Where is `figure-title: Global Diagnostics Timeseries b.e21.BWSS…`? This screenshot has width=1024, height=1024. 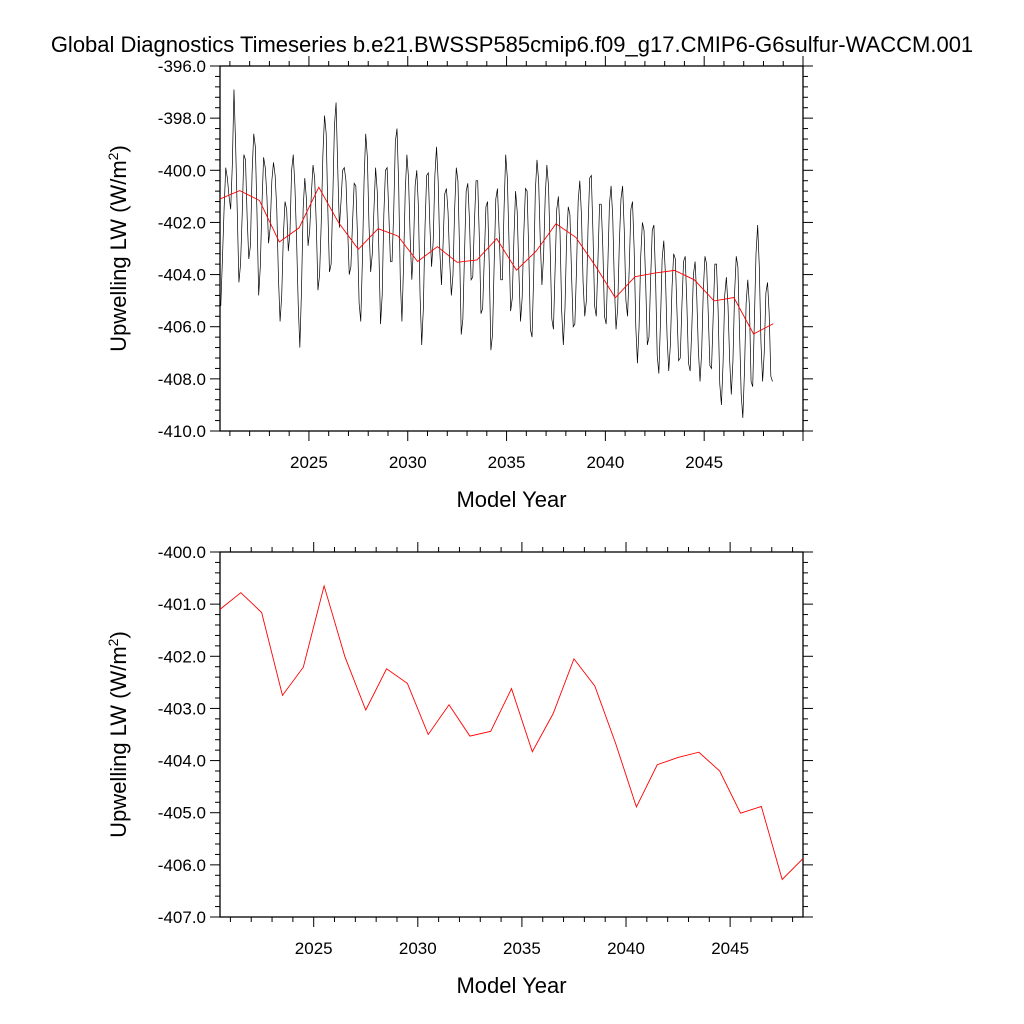 figure-title: Global Diagnostics Timeseries b.e21.BWSS… is located at coordinates (512, 44).